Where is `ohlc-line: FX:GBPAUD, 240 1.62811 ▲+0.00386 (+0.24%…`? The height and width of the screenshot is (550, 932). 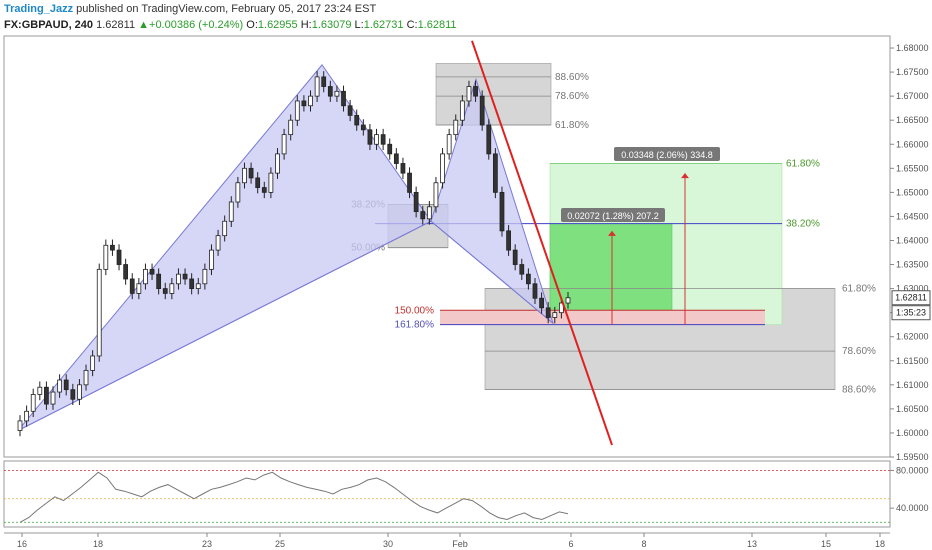 ohlc-line: FX:GBPAUD, 240 1.62811 ▲+0.00386 (+0.24%… is located at coordinates (230, 25).